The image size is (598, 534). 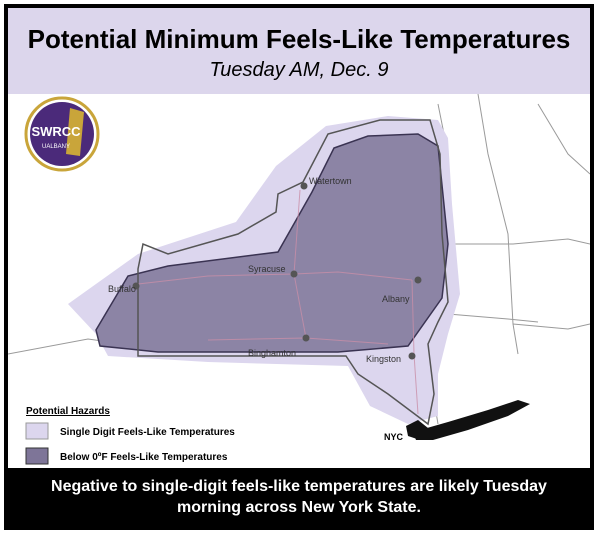 What do you see at coordinates (56, 131) in the screenshot?
I see `logo-name: SWRCC` at bounding box center [56, 131].